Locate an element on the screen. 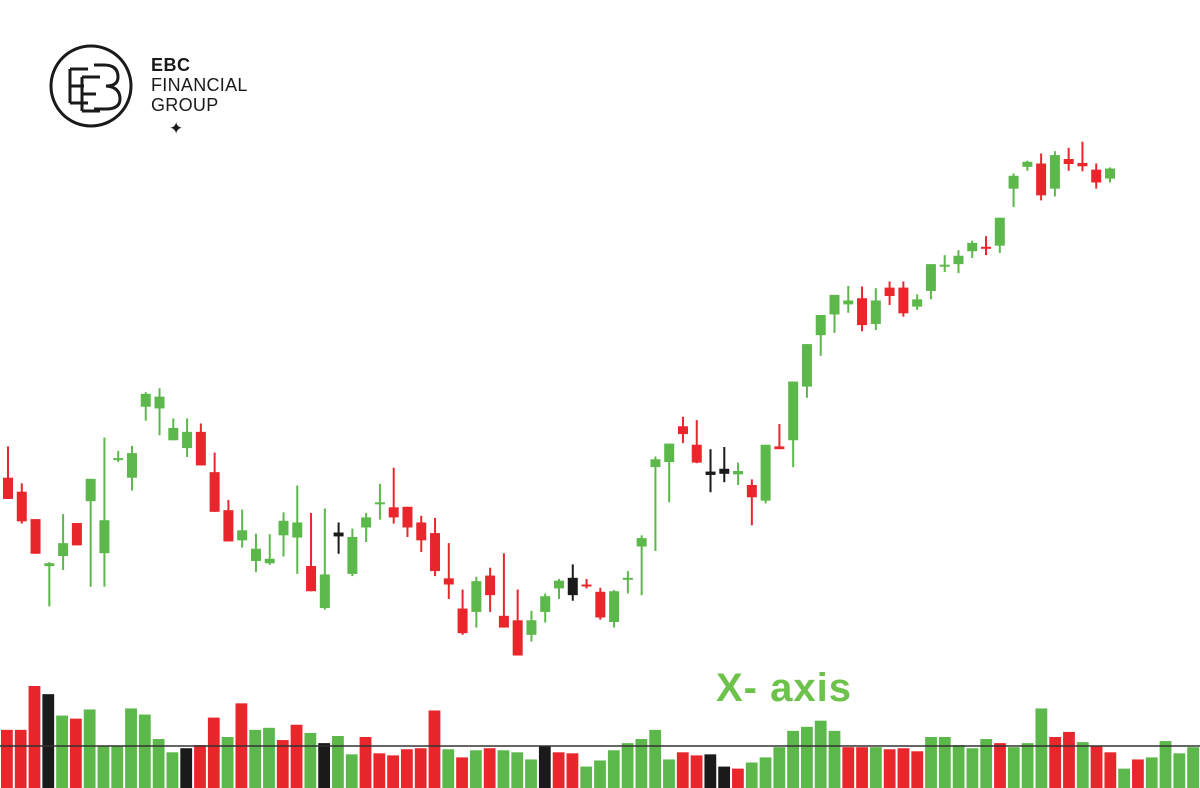  brand-line-2: FINANCIAL is located at coordinates (199, 85).